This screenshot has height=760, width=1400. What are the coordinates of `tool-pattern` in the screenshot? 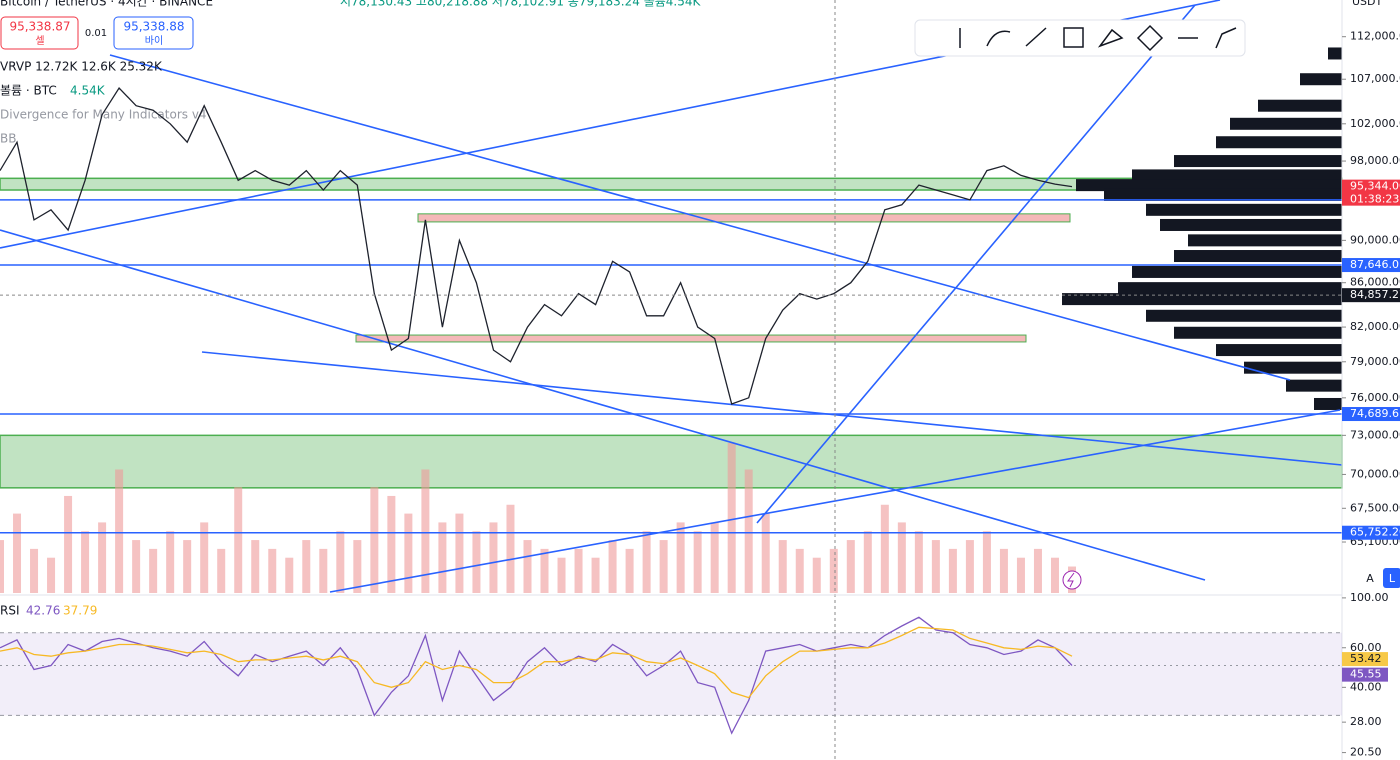 It's located at (1150, 38).